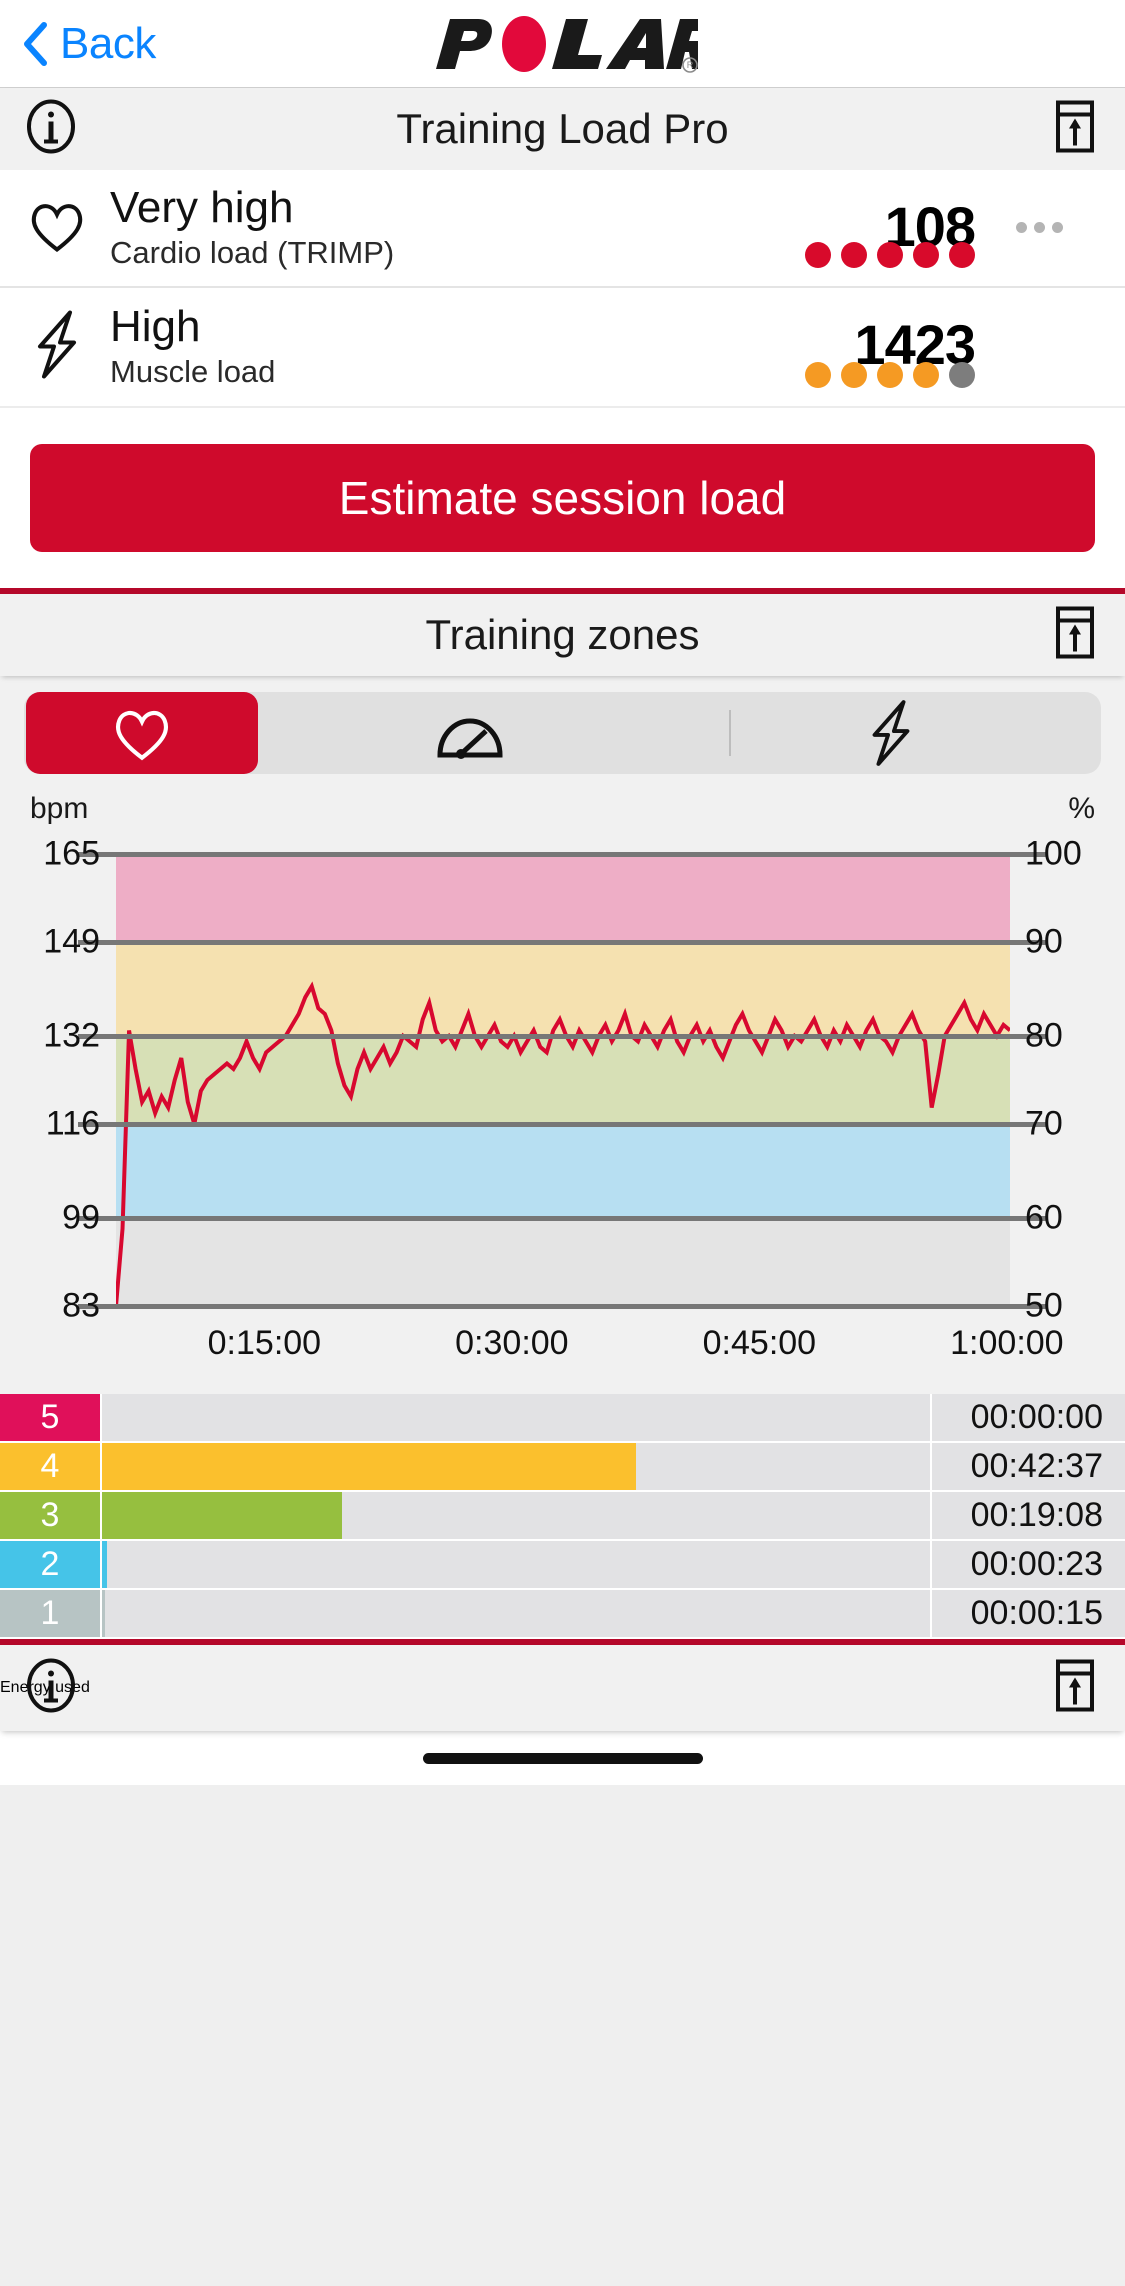  What do you see at coordinates (1027, 1613) in the screenshot?
I see `zone-duration: 00:00:15` at bounding box center [1027, 1613].